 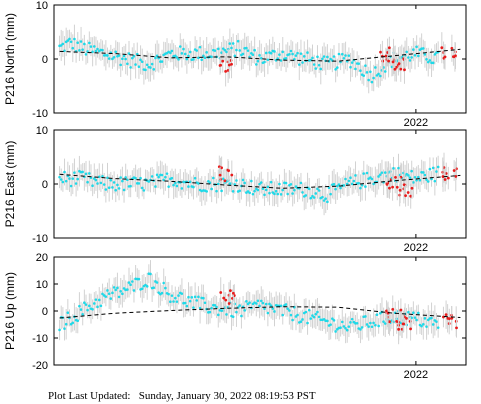 I want to click on last-updated-timestamp: Sunday, January 30, 2022 08:19:53 PST, so click(x=227, y=396).